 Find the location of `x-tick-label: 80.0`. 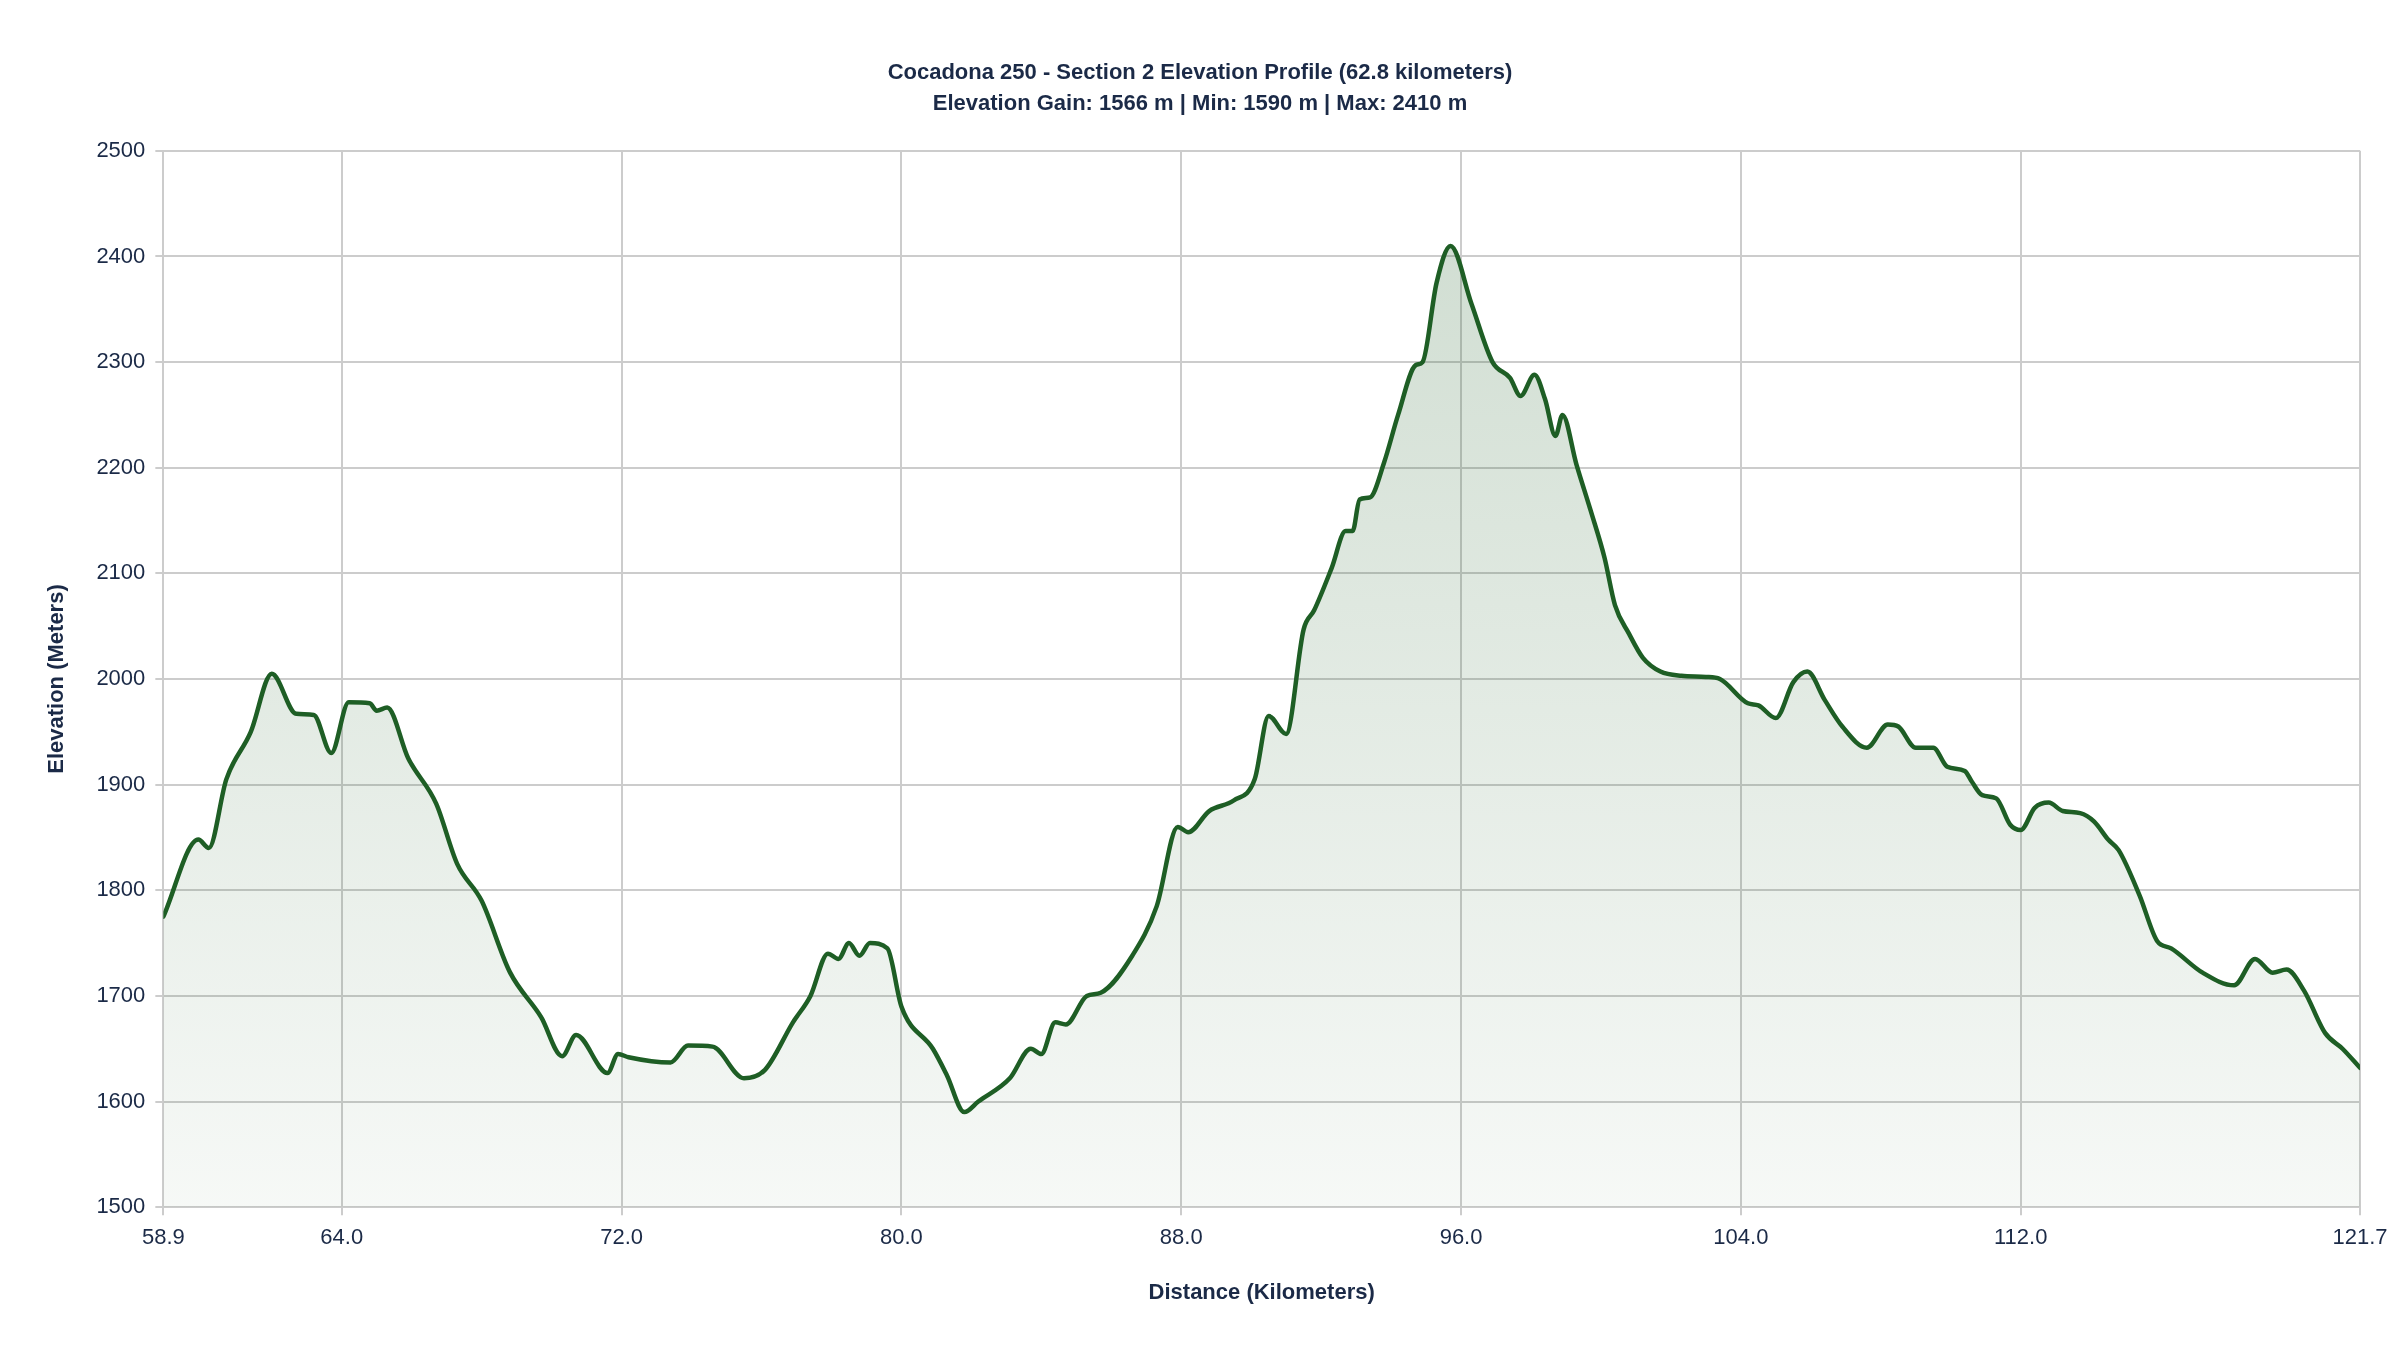

x-tick-label: 80.0 is located at coordinates (901, 1237).